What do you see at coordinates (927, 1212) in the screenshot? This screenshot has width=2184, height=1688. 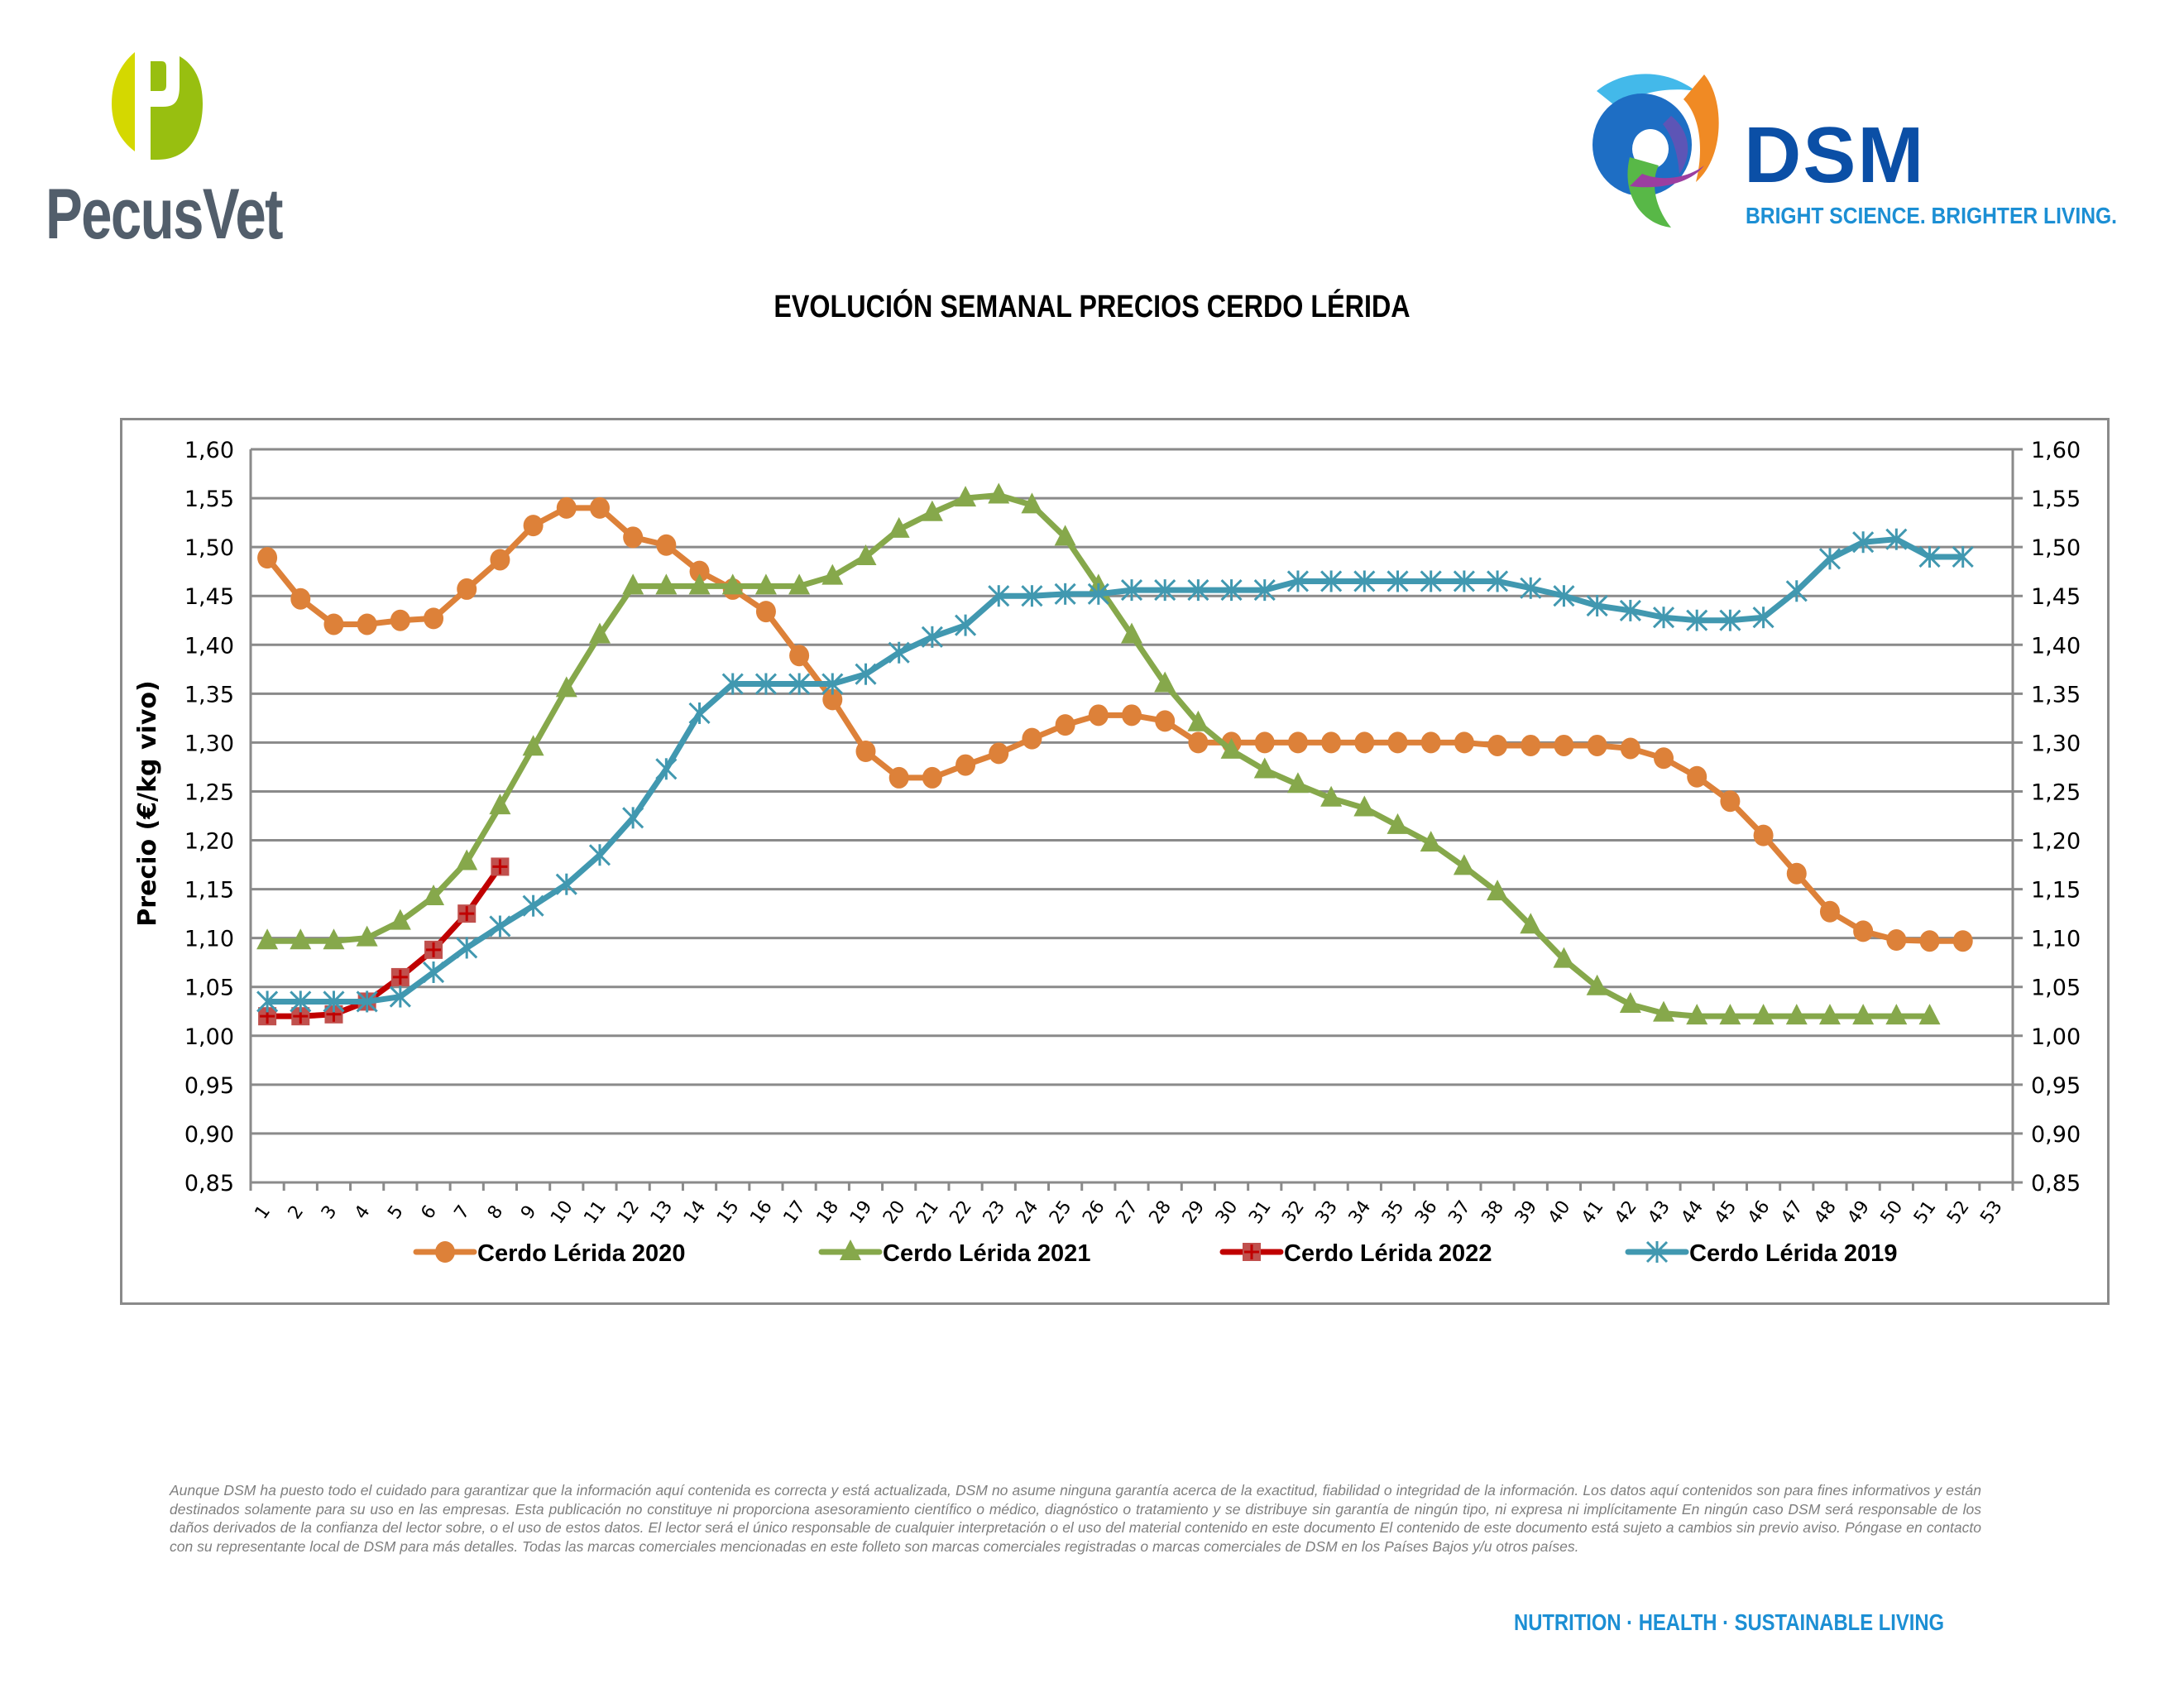 I see `x-tick-label: 21` at bounding box center [927, 1212].